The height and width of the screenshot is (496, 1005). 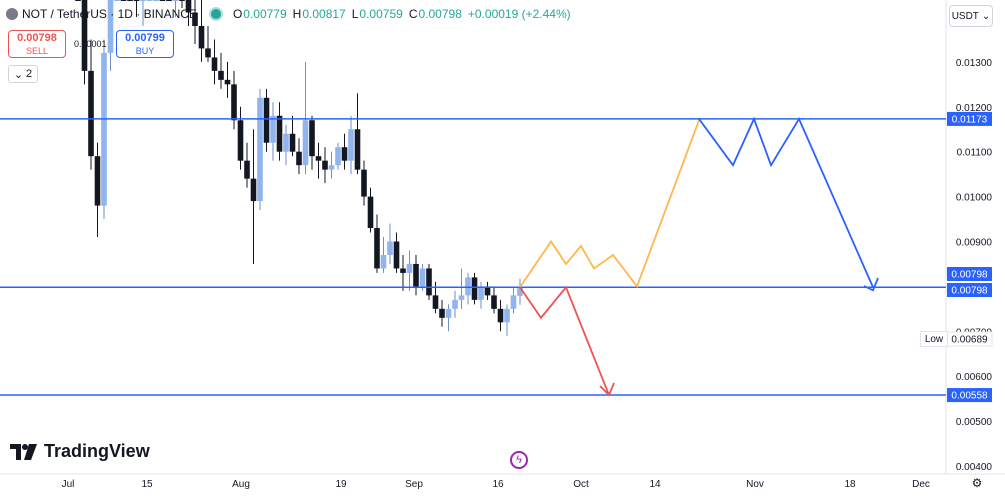 I want to click on flash-icon: ϟ, so click(x=519, y=460).